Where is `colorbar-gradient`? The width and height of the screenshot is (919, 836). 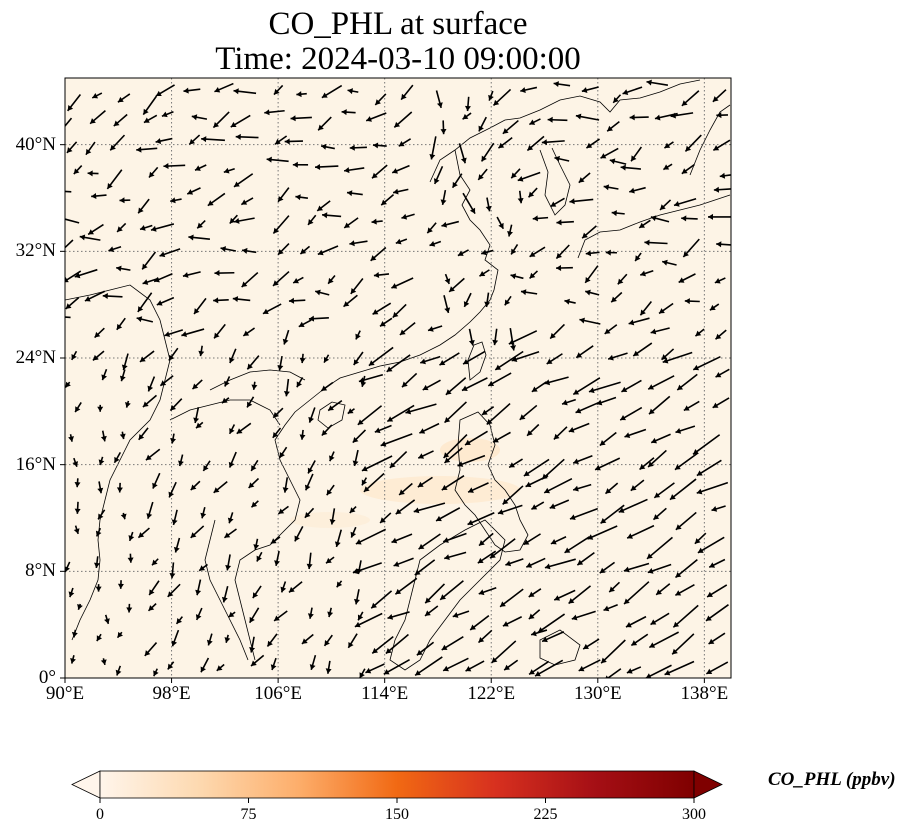
colorbar-gradient is located at coordinates (397, 784).